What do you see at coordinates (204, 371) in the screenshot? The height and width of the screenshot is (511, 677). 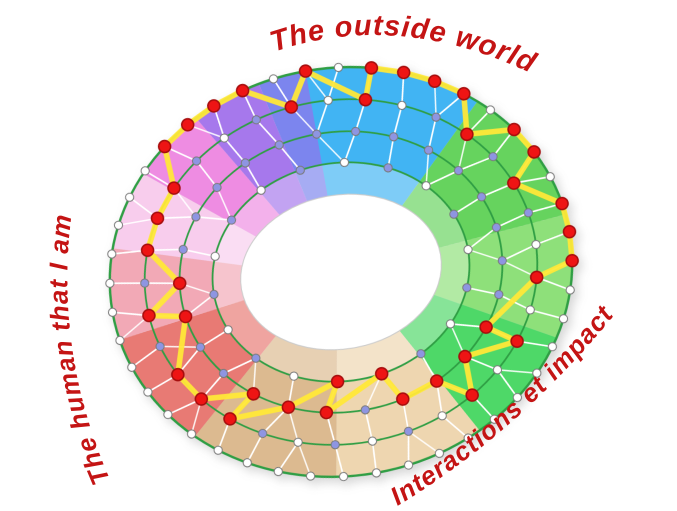 I see `sector-salmon` at bounding box center [204, 371].